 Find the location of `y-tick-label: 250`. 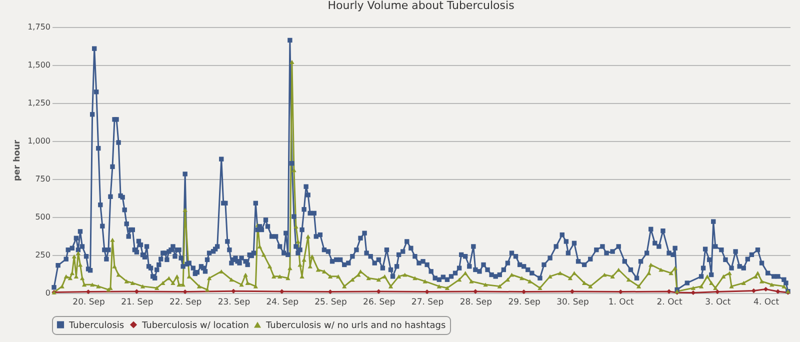

y-tick-label: 250 is located at coordinates (42, 255).